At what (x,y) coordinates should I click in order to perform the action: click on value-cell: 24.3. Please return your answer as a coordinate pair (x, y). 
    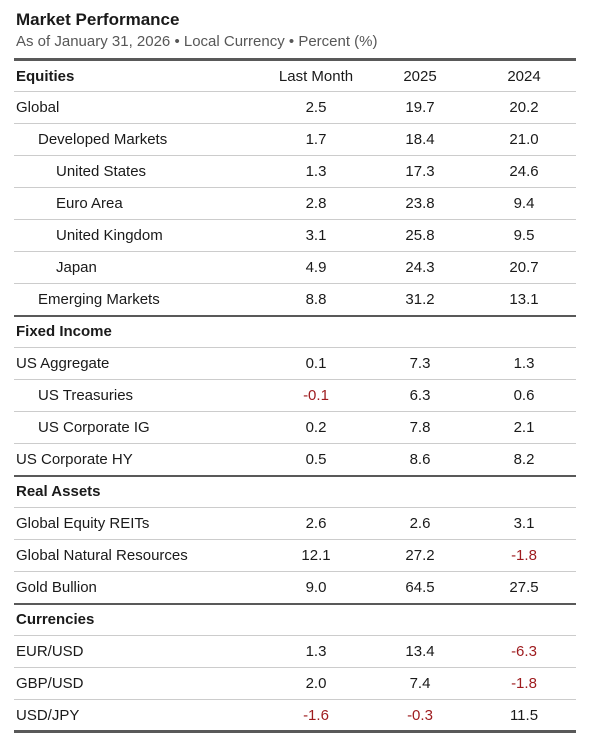
    Looking at the image, I should click on (420, 267).